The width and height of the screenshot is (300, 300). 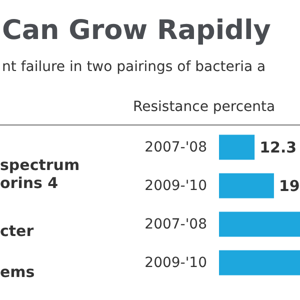 What do you see at coordinates (17, 272) in the screenshot?
I see `text: ems` at bounding box center [17, 272].